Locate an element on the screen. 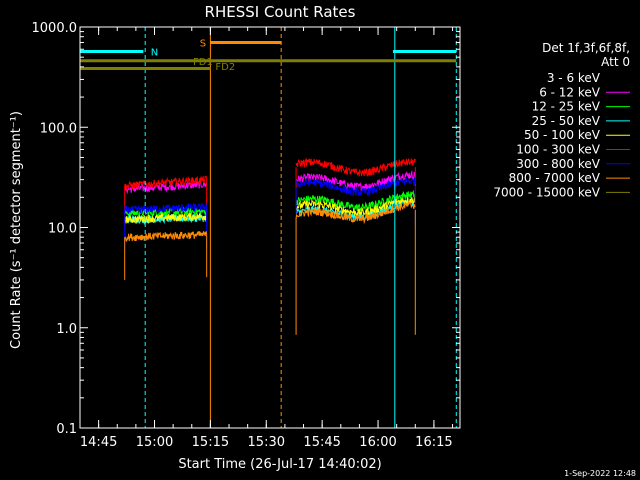 The width and height of the screenshot is (640, 480). flag-label-n: N is located at coordinates (154, 52).